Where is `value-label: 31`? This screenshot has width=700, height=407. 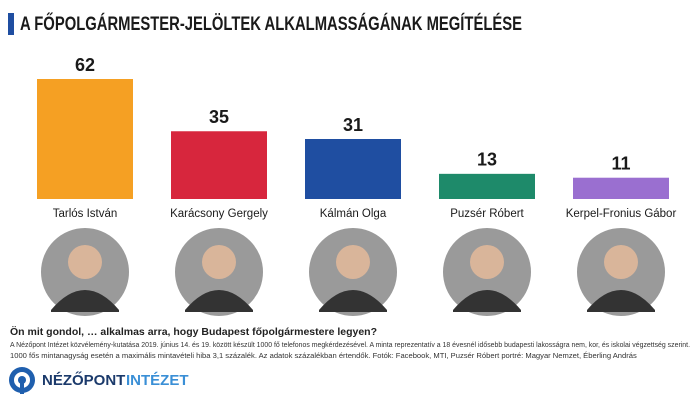 value-label: 31 is located at coordinates (353, 125).